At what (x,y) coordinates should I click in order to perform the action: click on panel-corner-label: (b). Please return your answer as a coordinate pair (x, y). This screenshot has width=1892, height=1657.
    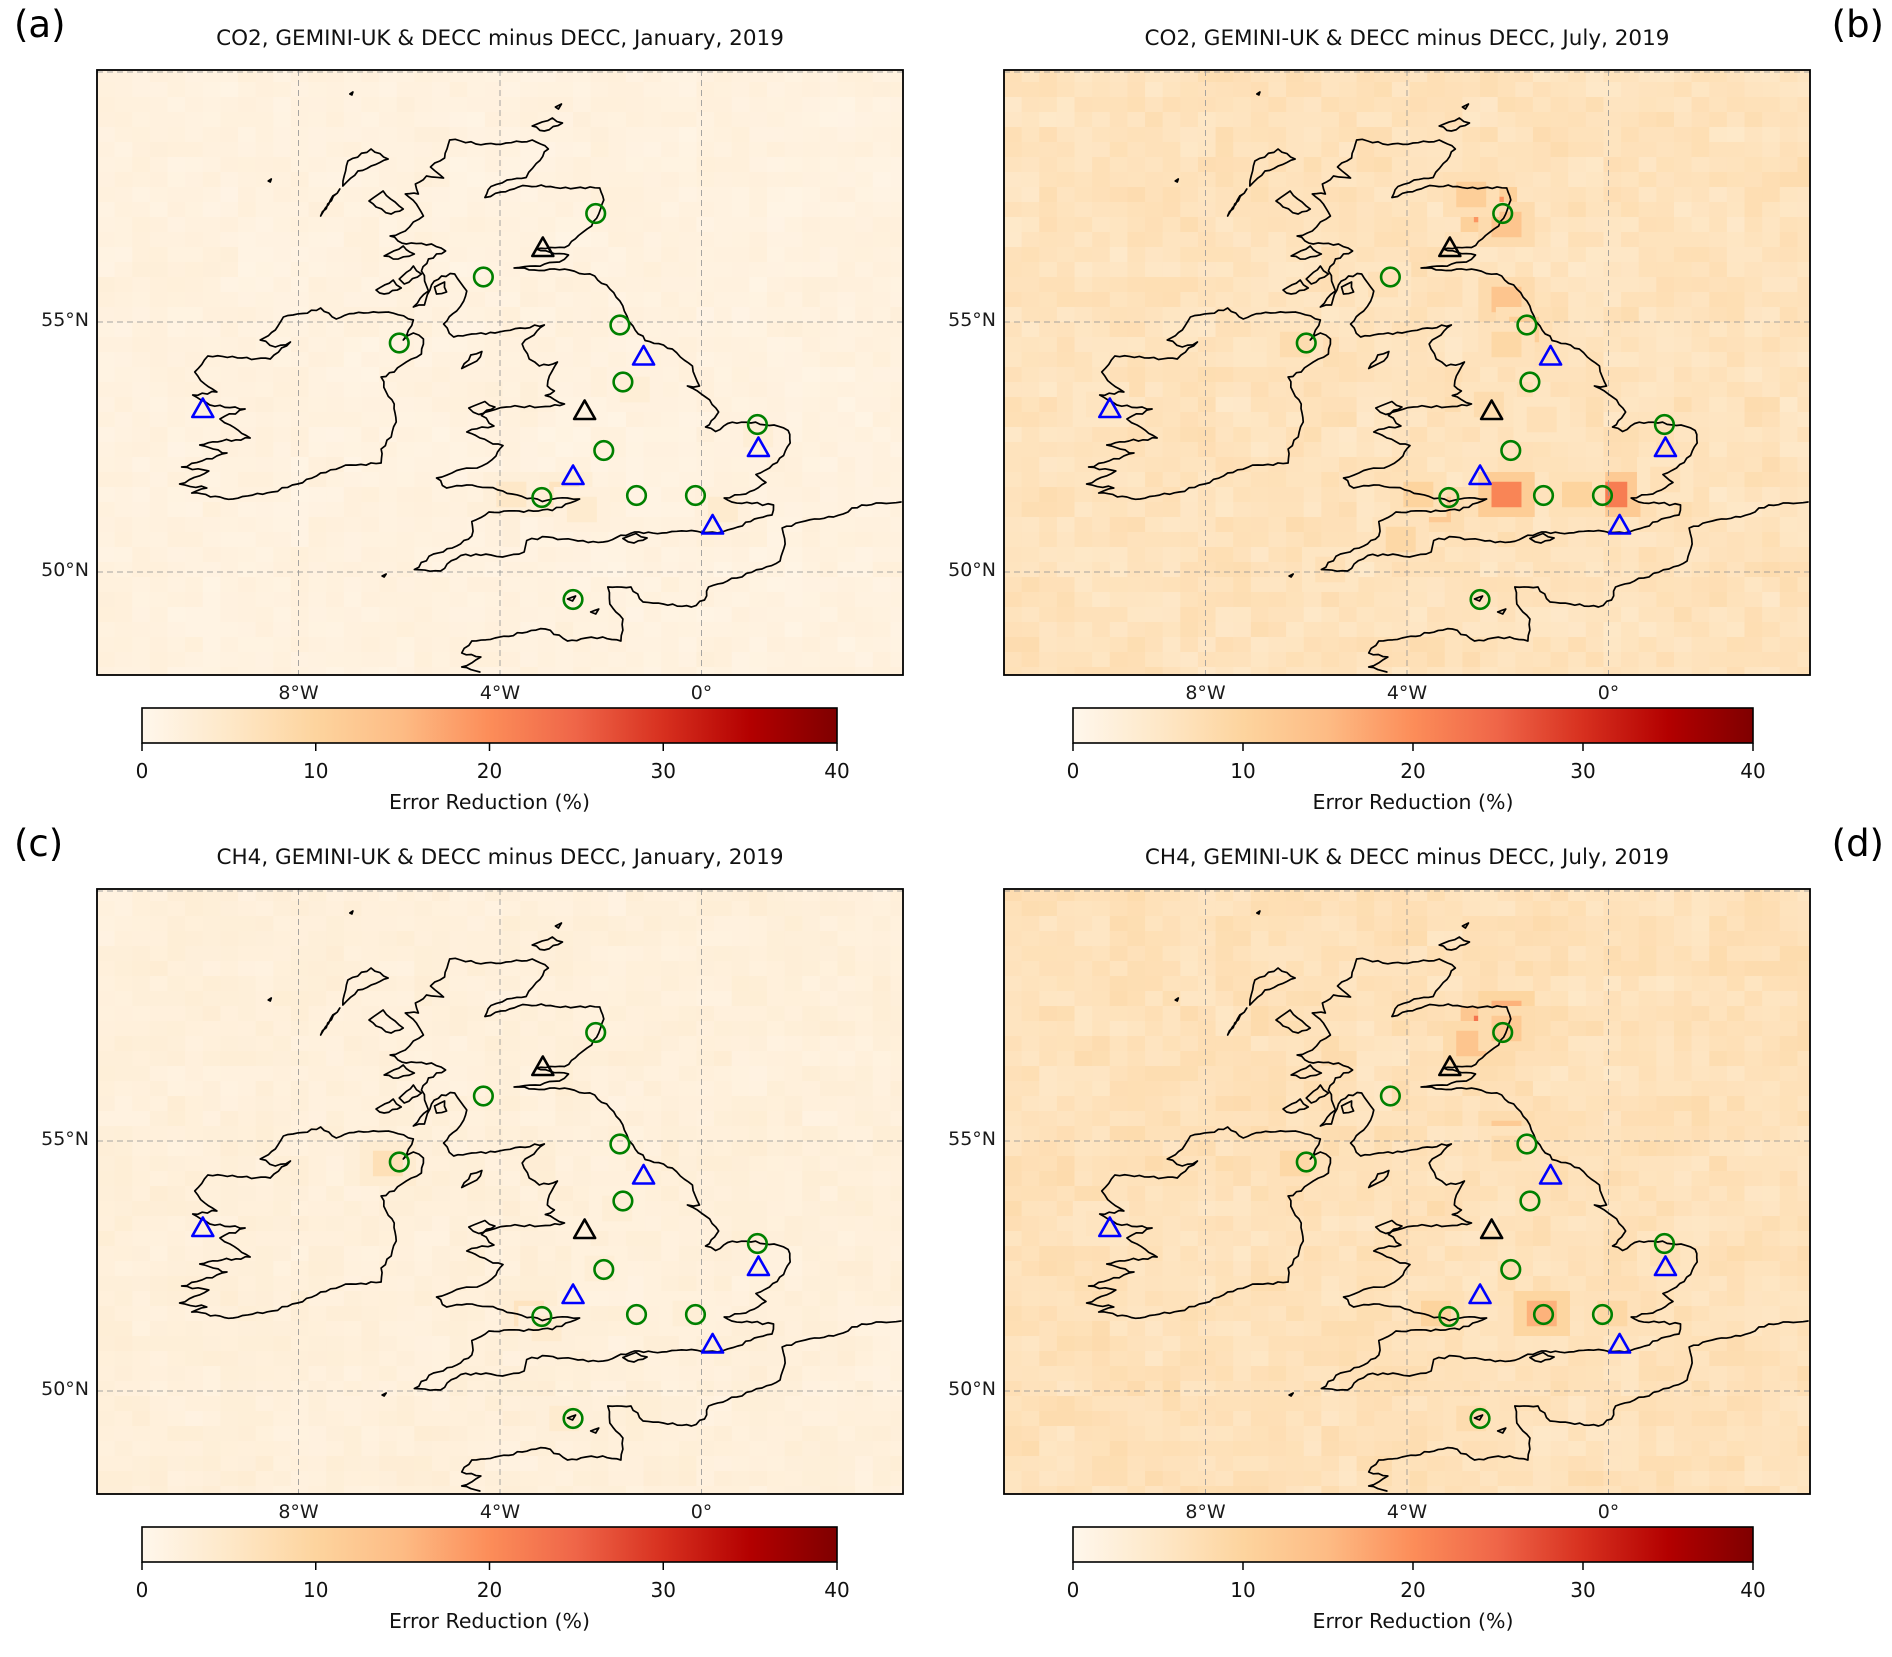
    Looking at the image, I should click on (1857, 24).